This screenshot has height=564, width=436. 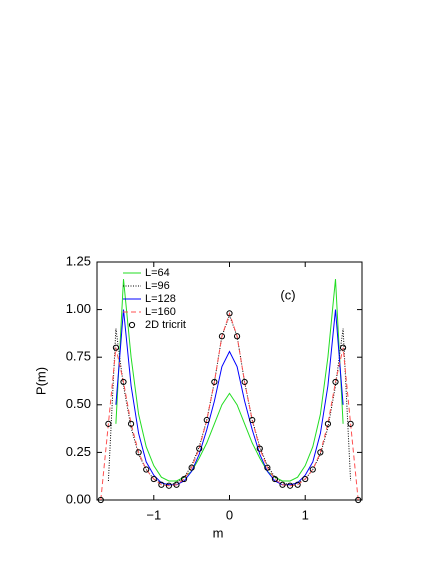 I want to click on legend-label: L=96, so click(x=157, y=286).